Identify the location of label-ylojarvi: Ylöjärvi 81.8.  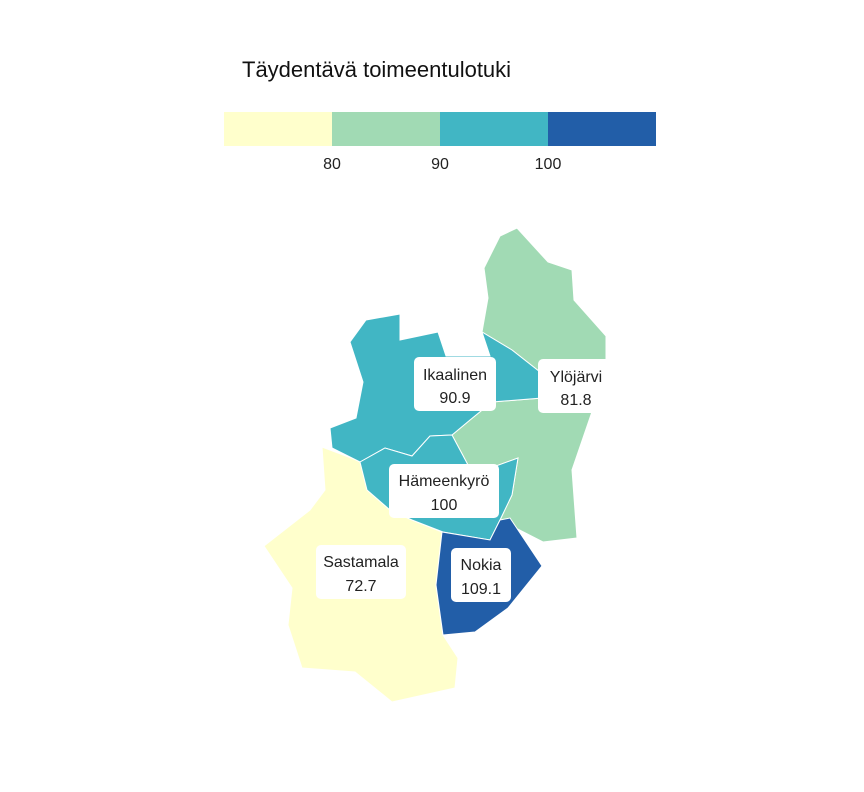
(576, 386).